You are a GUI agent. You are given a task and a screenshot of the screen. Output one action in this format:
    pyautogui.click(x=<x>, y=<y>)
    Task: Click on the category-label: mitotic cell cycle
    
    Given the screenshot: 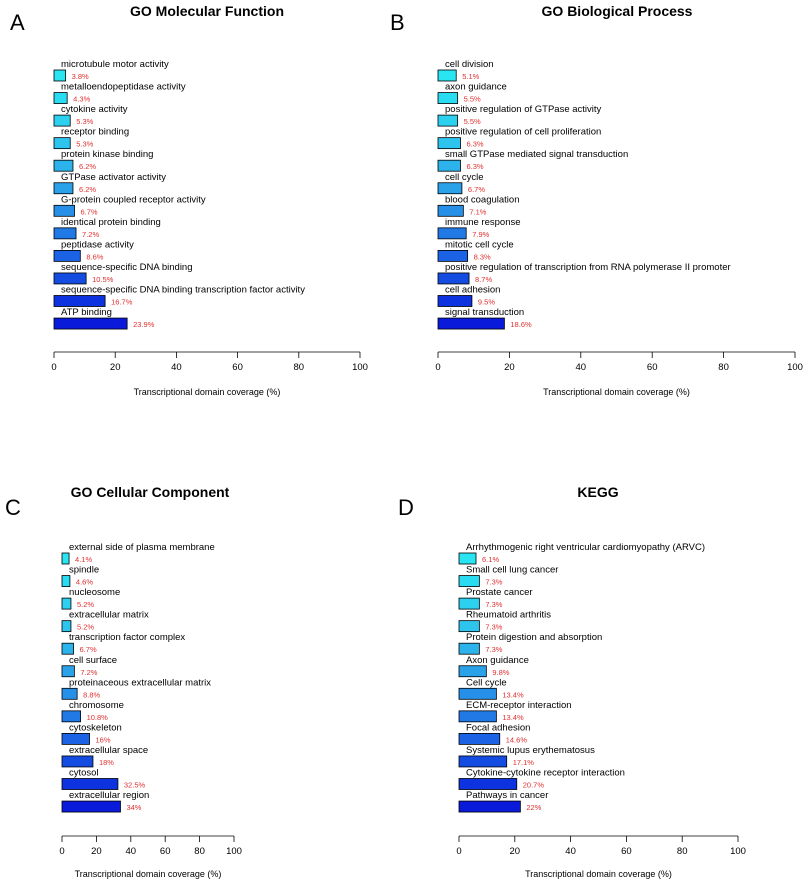 What is the action you would take?
    pyautogui.click(x=479, y=244)
    